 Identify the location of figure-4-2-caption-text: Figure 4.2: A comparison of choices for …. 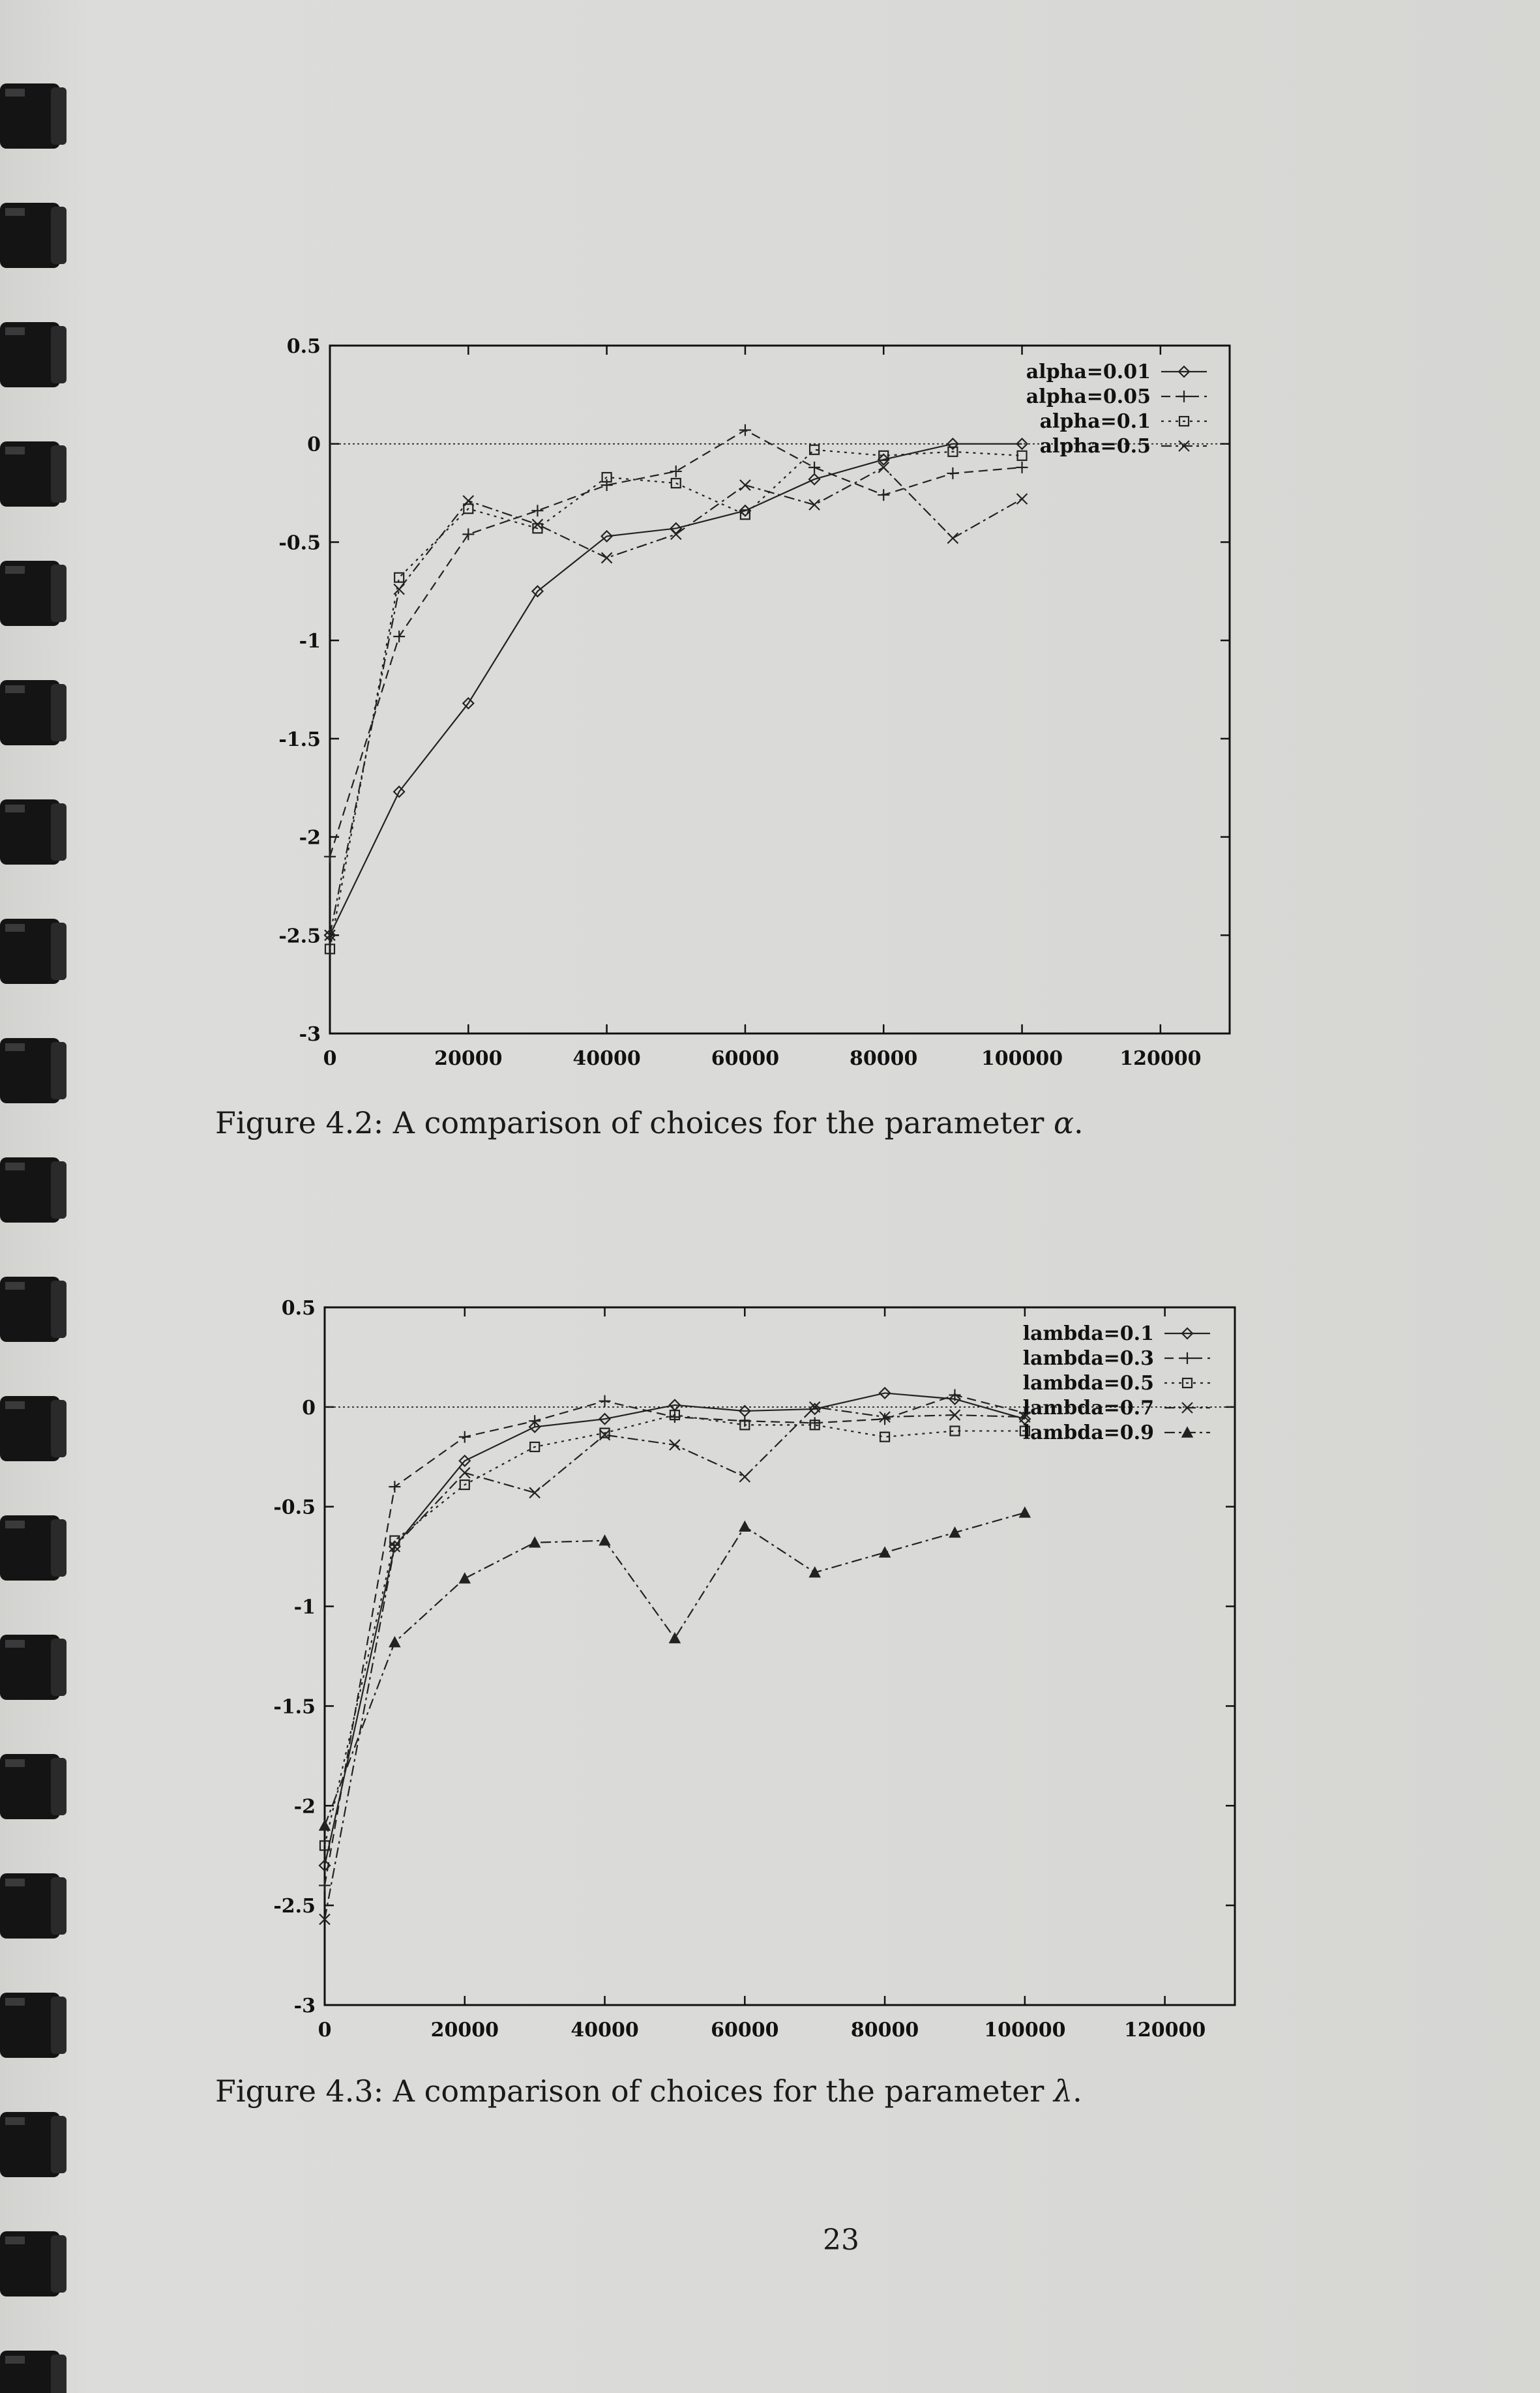
(634, 1122).